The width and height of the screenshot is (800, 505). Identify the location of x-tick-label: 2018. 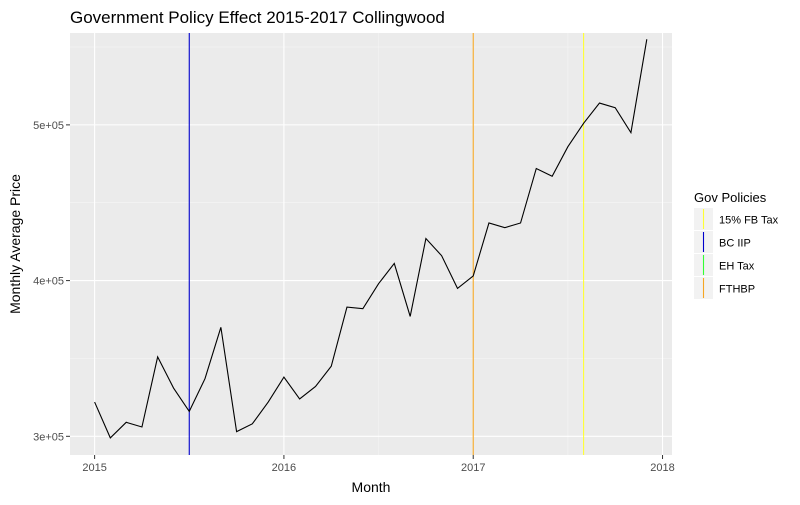
(662, 468).